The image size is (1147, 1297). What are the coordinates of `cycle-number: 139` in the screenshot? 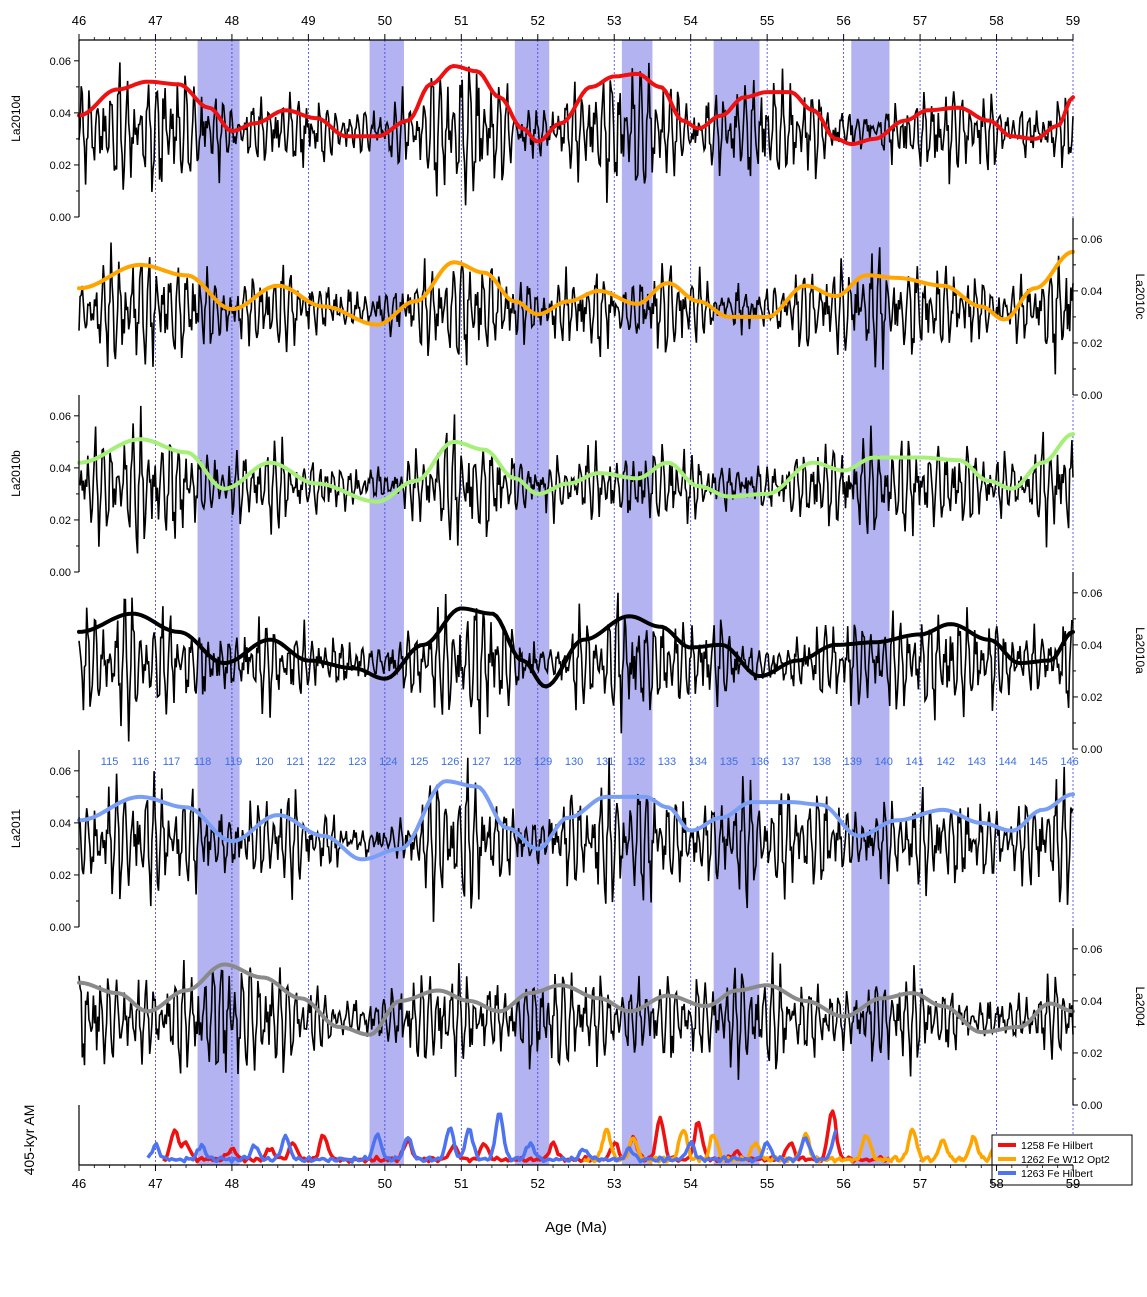 It's located at (853, 762).